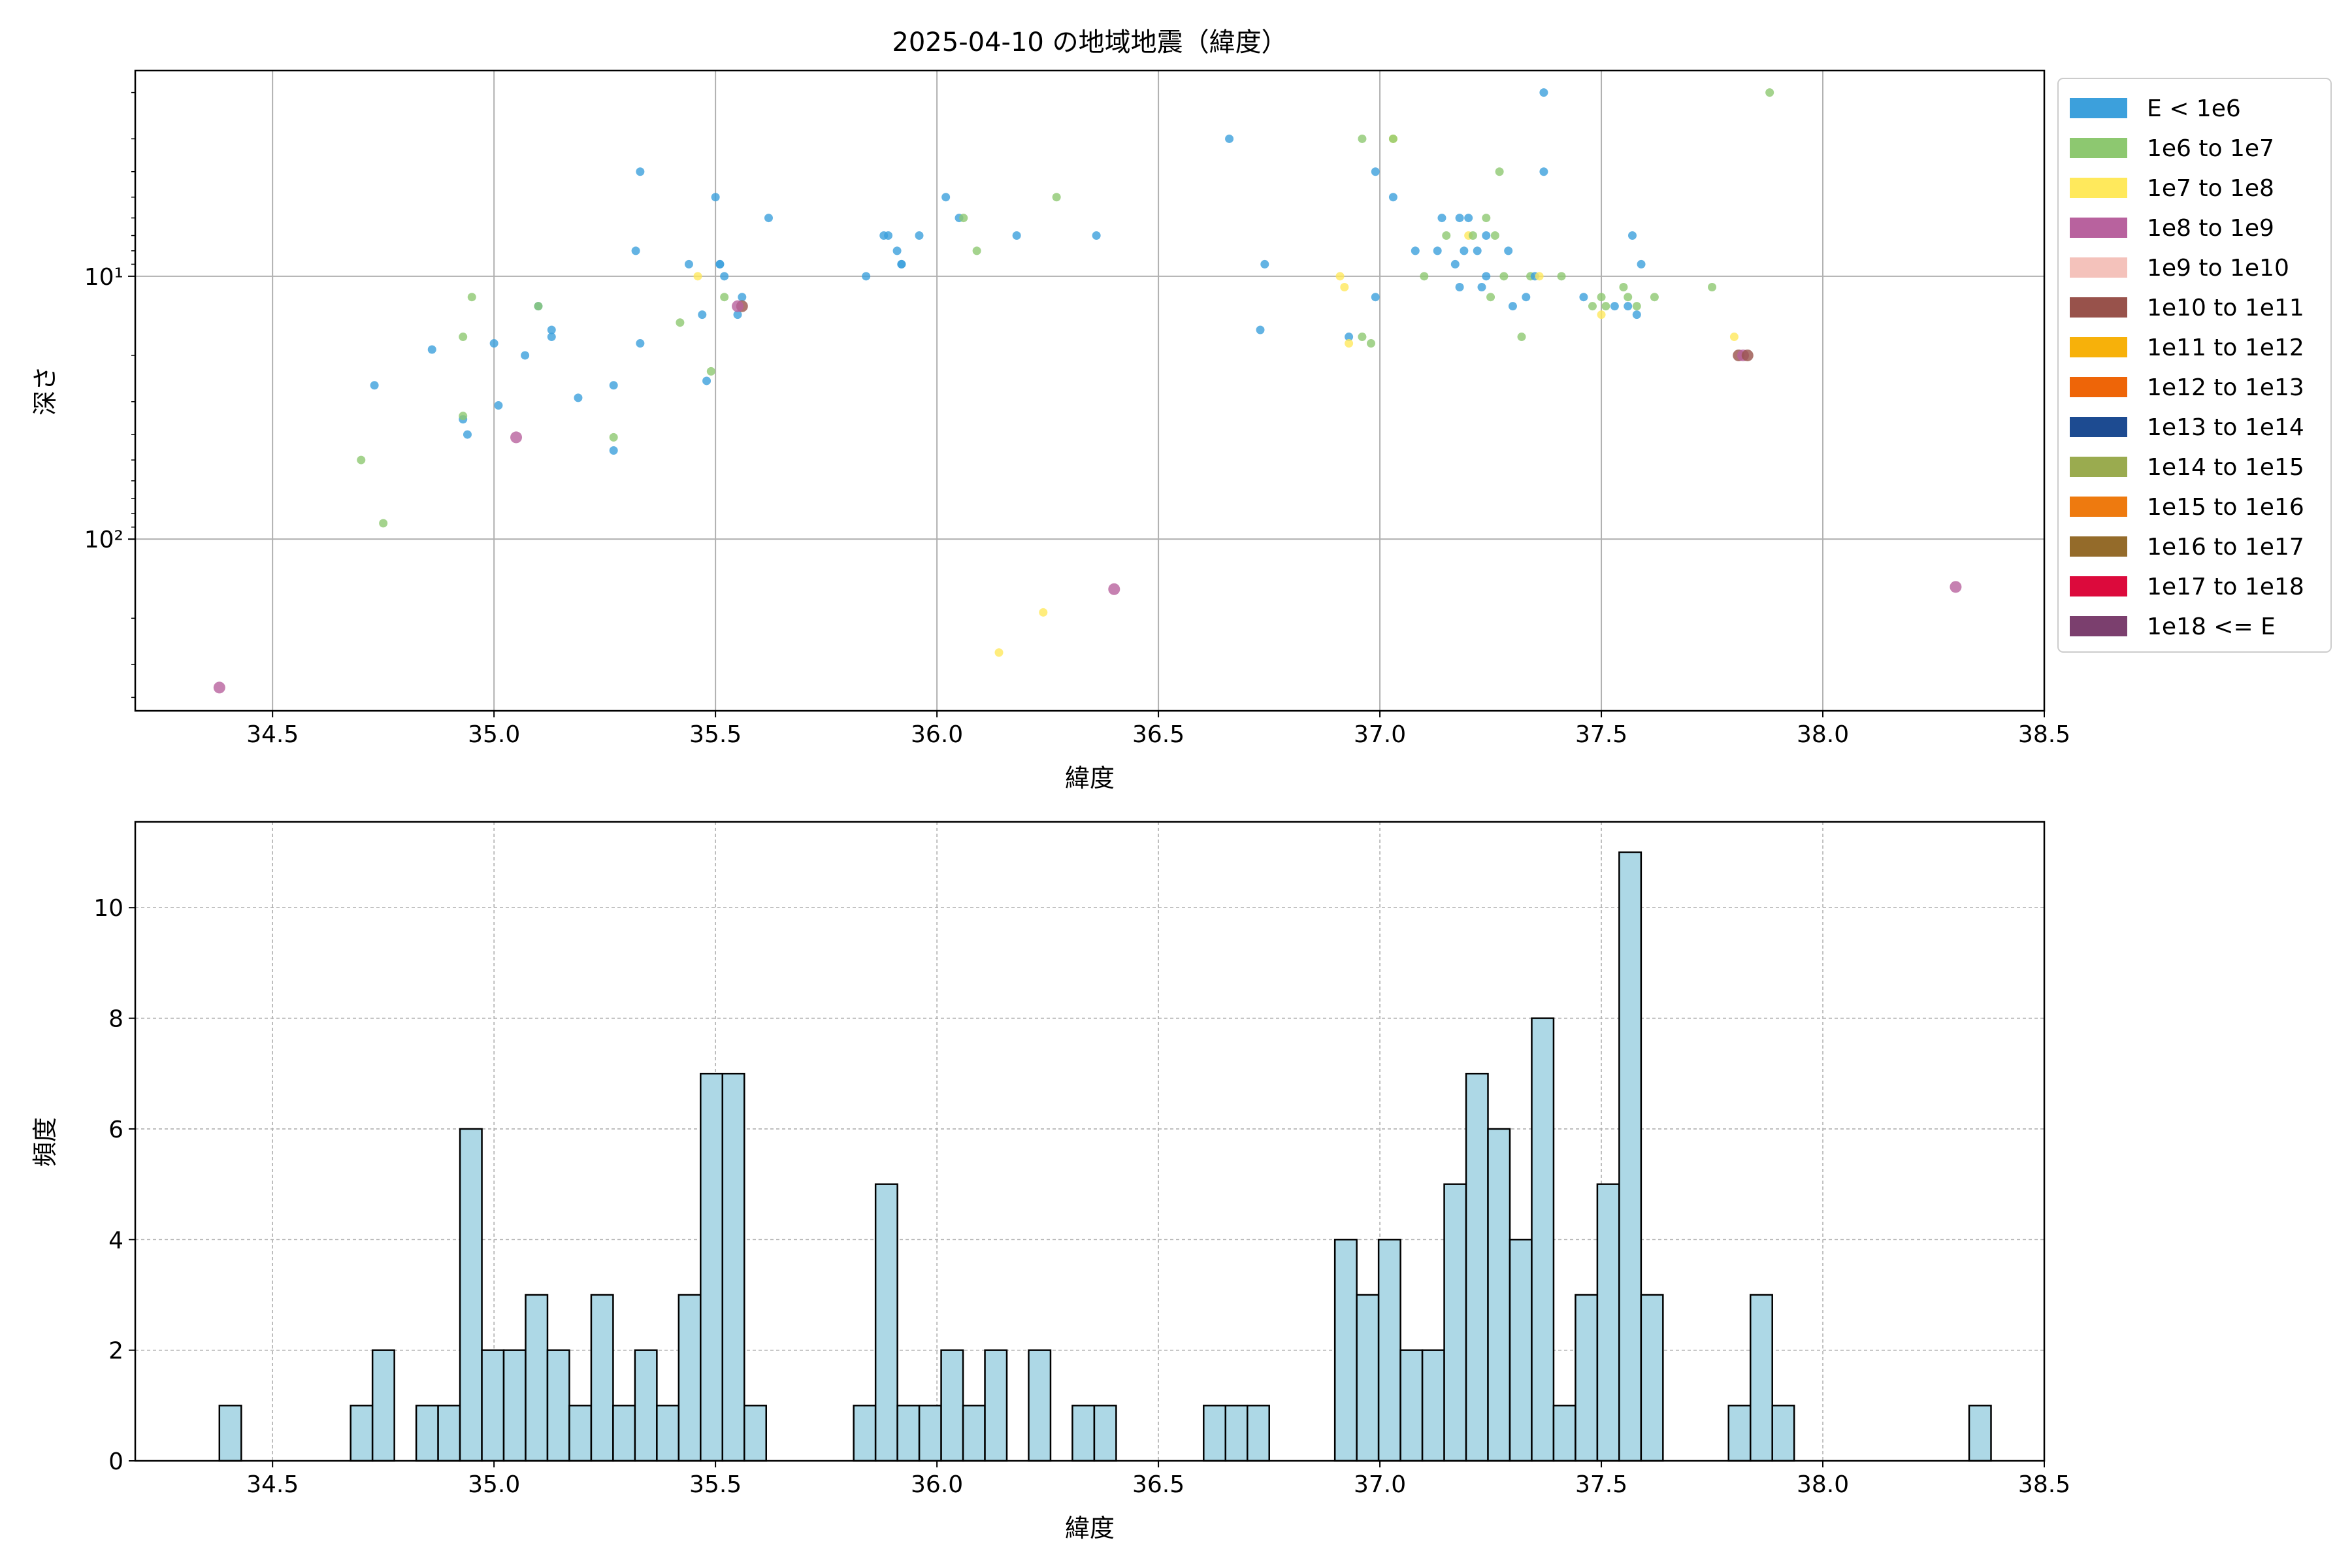  Describe the element at coordinates (1823, 734) in the screenshot. I see `scatter-x-tick-label: 38.0` at that location.